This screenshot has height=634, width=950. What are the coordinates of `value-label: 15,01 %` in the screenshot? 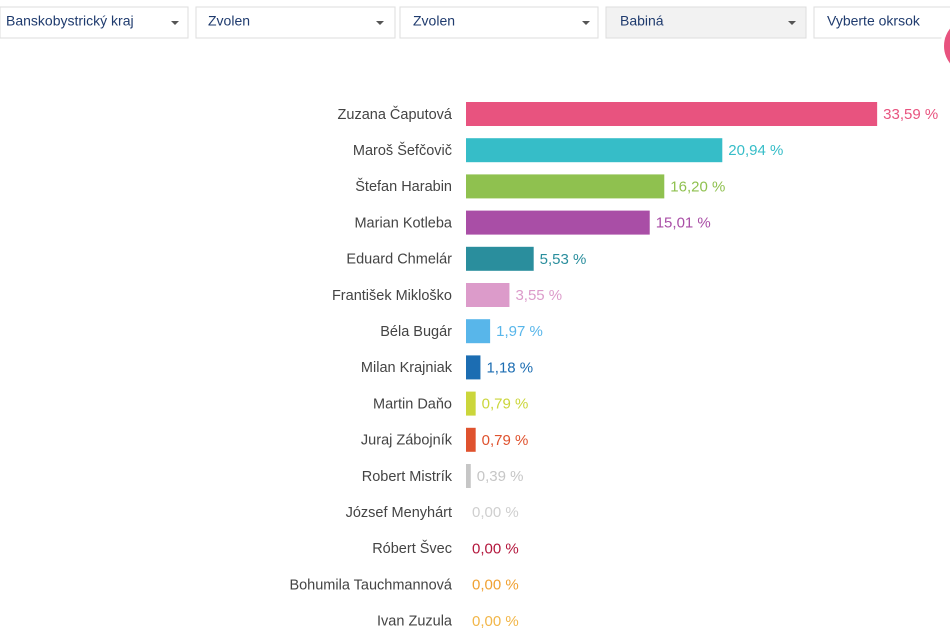 It's located at (683, 223).